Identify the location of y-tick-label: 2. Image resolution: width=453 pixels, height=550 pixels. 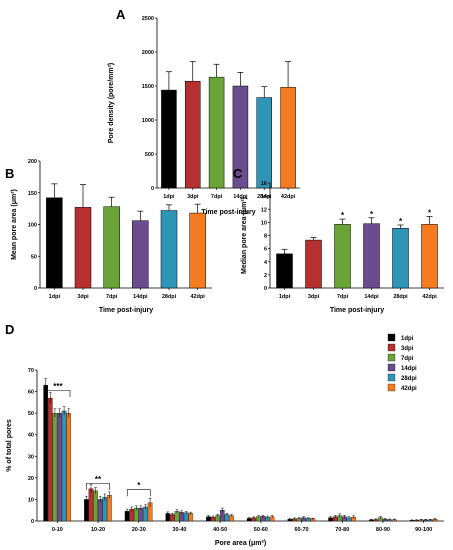
(265, 276).